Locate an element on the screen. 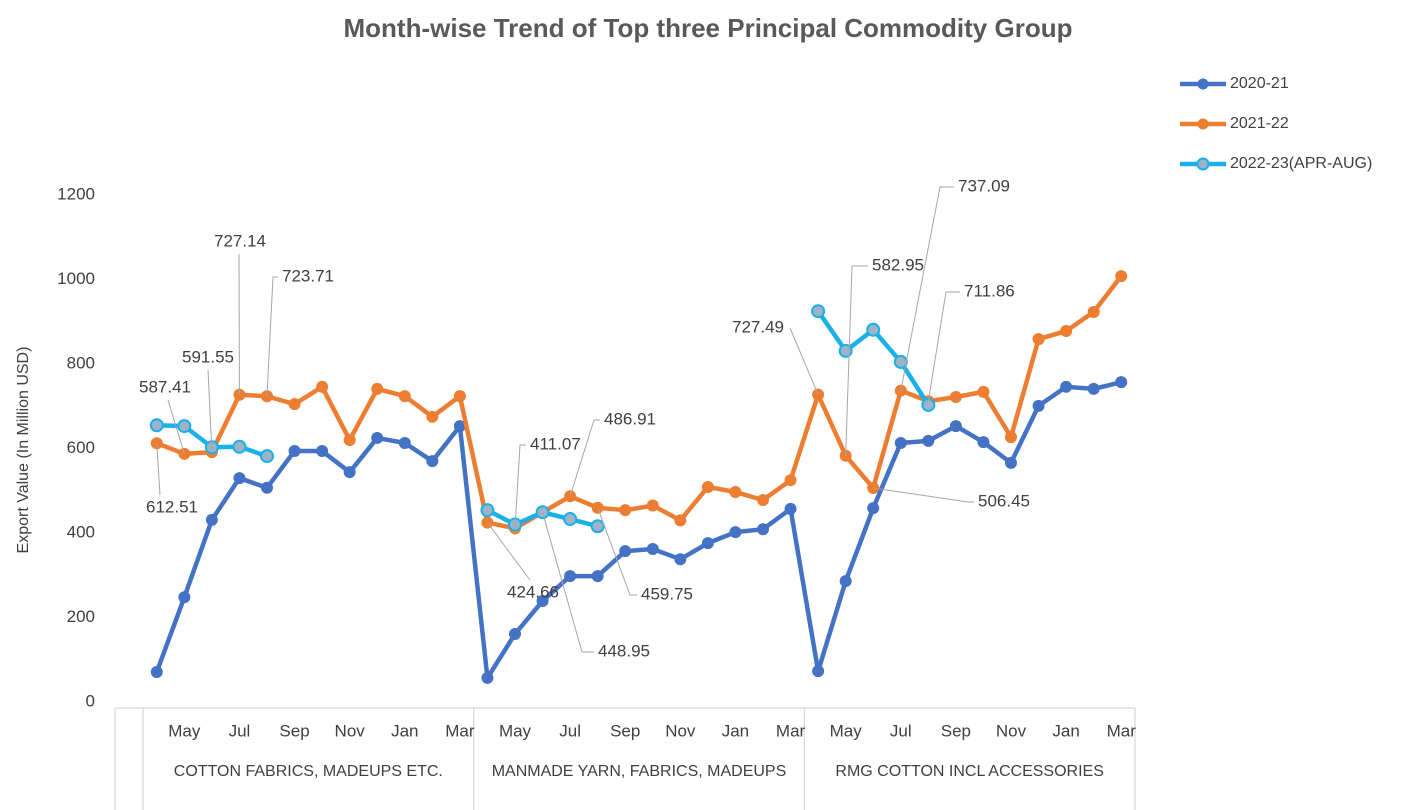  data-label: 723.71 is located at coordinates (308, 275).